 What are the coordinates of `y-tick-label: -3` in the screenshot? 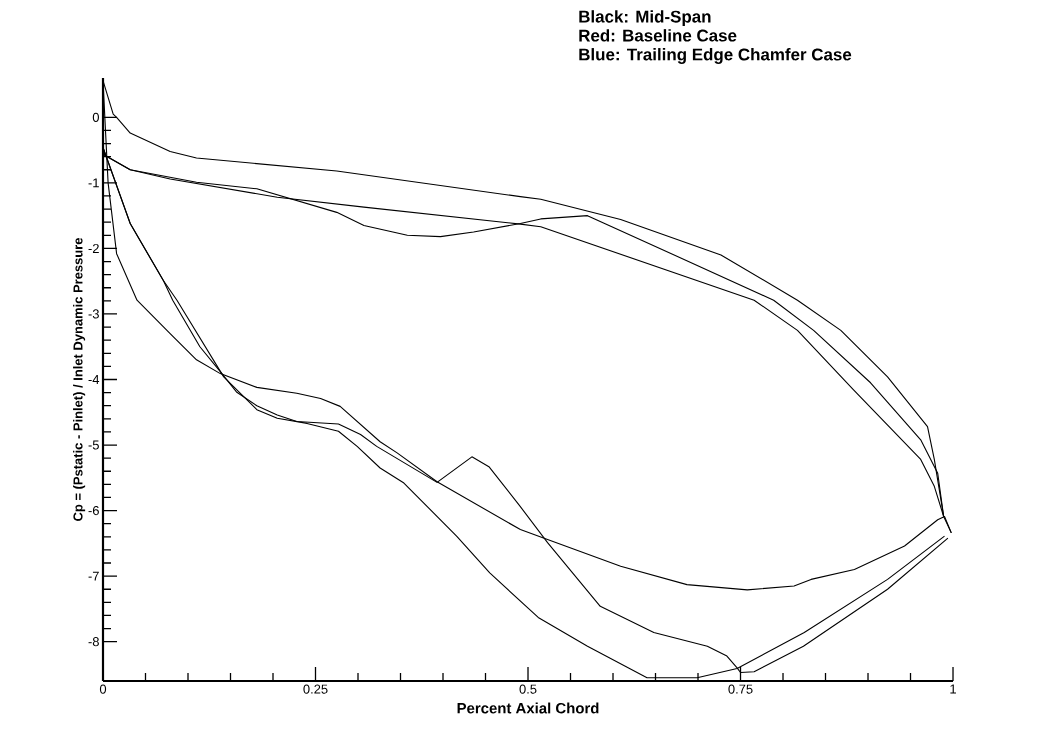 It's located at (93, 314).